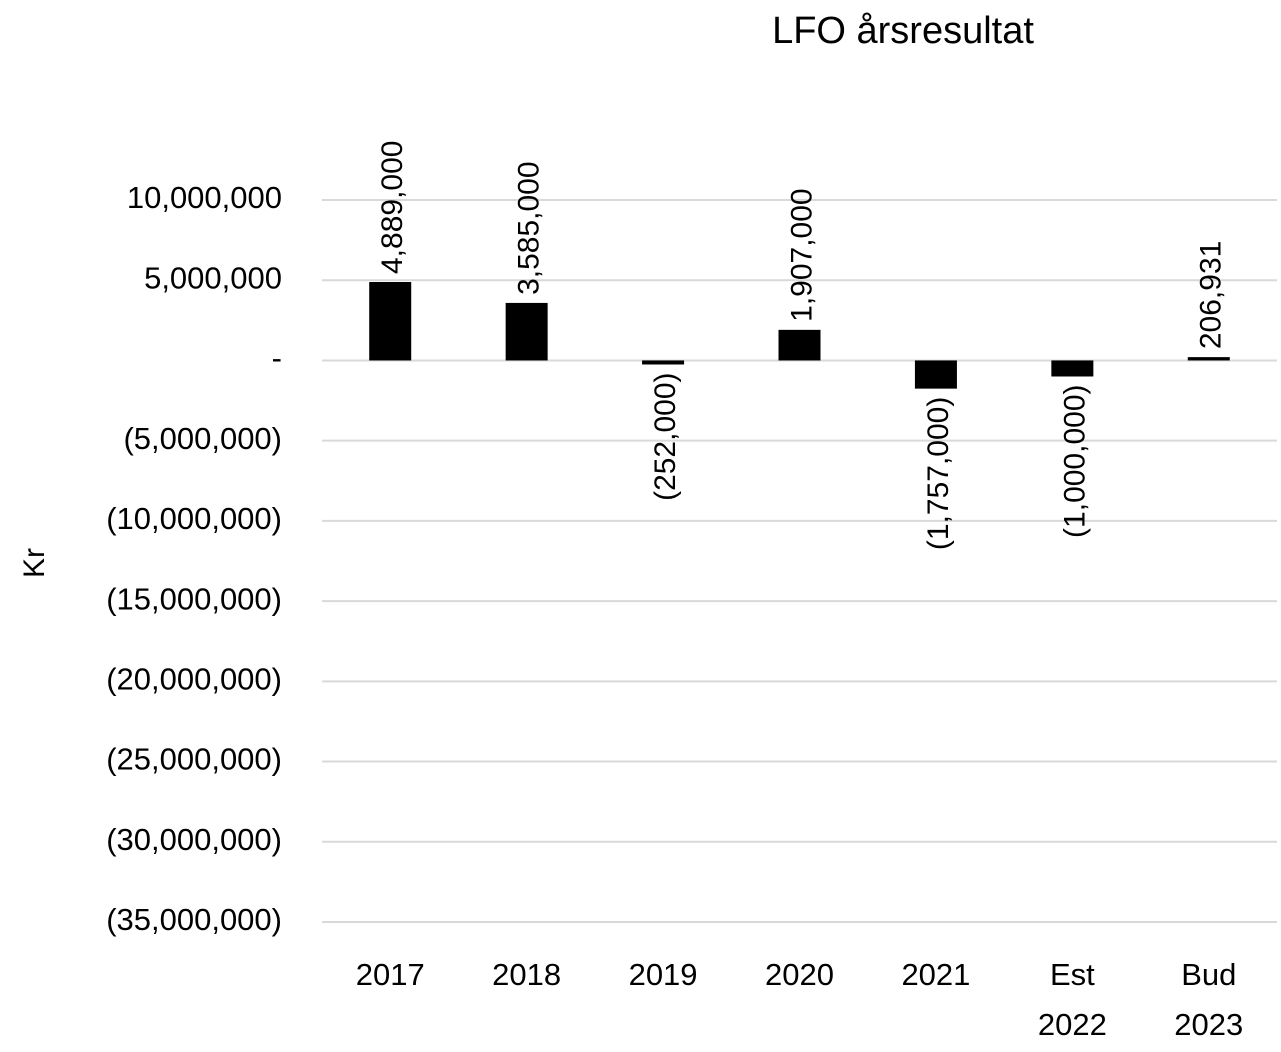  What do you see at coordinates (527, 974) in the screenshot?
I see `x-tick-label: 2018` at bounding box center [527, 974].